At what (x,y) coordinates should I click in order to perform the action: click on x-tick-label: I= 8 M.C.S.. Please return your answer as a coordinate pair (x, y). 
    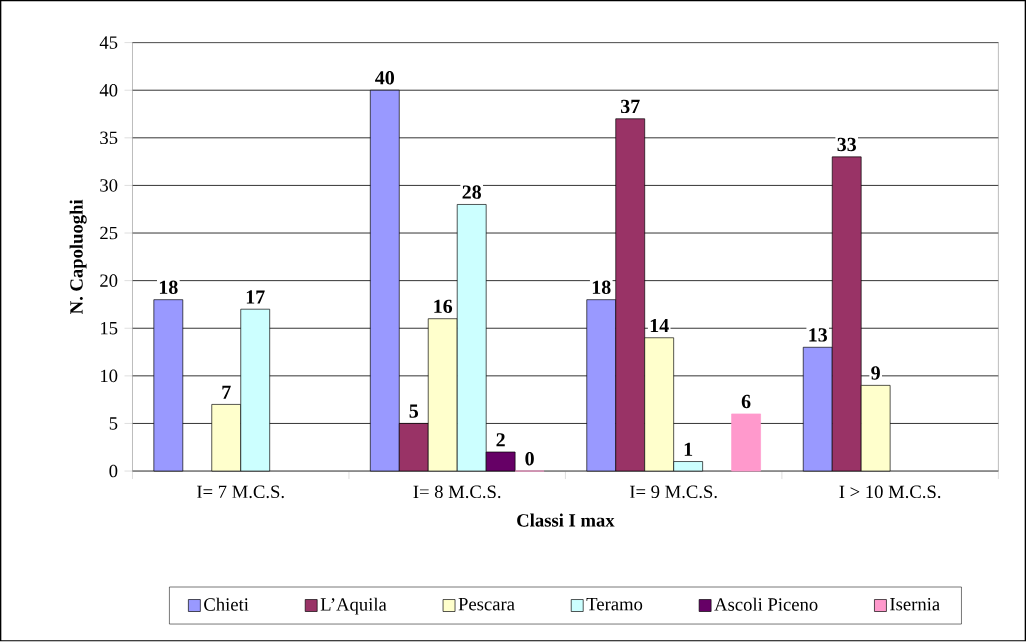
    Looking at the image, I should click on (457, 492).